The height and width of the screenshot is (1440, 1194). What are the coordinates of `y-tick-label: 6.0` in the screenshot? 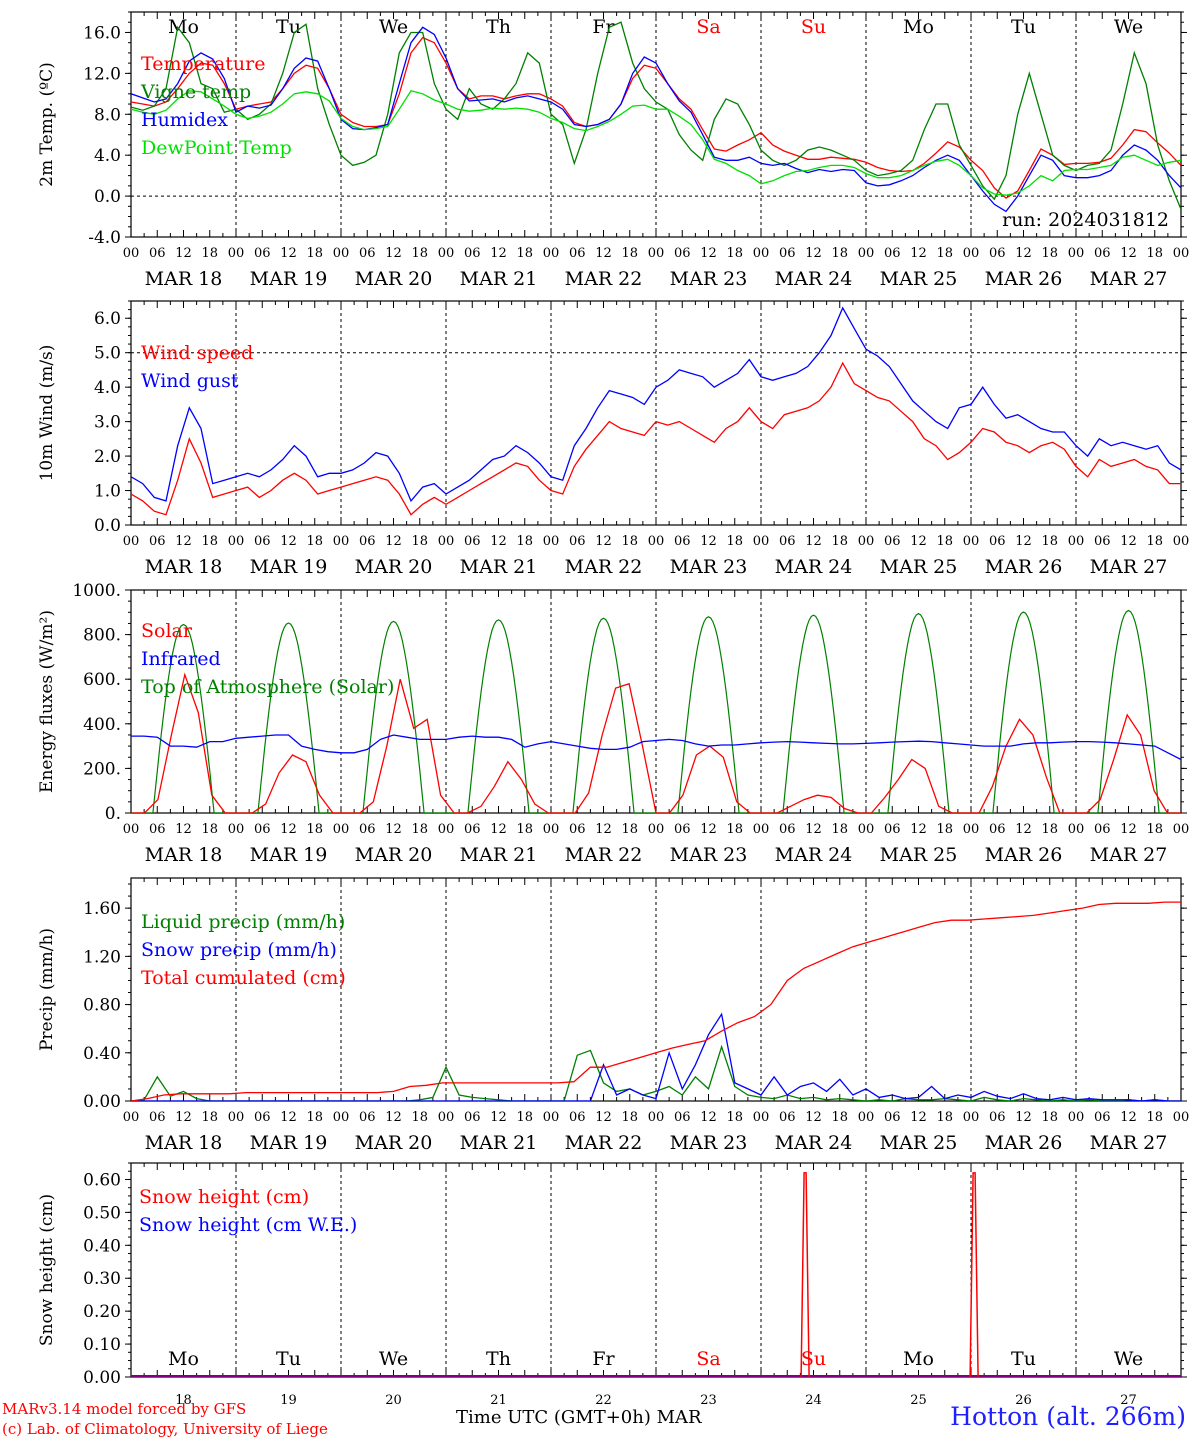 It's located at (107, 319).